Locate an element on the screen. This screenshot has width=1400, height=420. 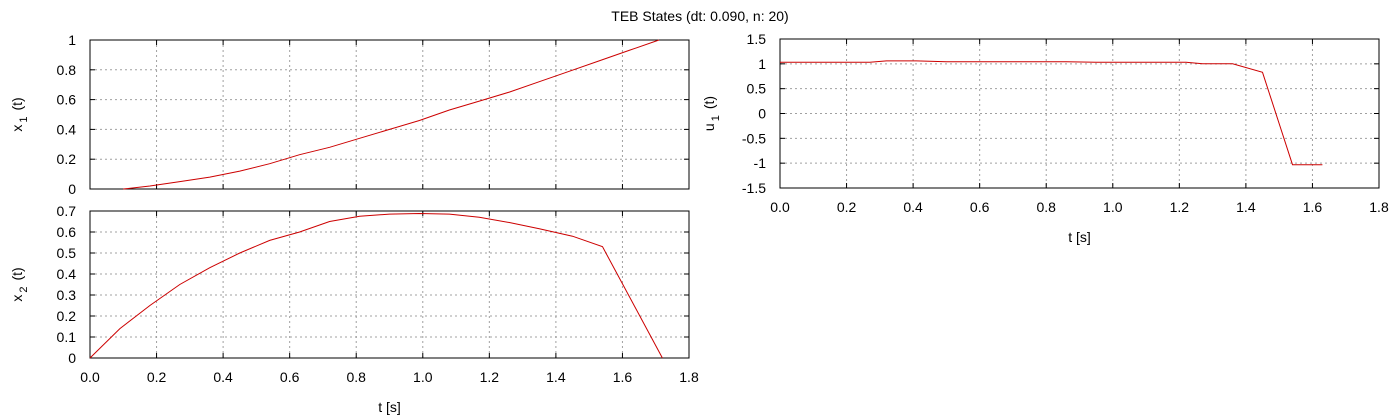
y-axis-label: u 1 (t) is located at coordinates (711, 113).